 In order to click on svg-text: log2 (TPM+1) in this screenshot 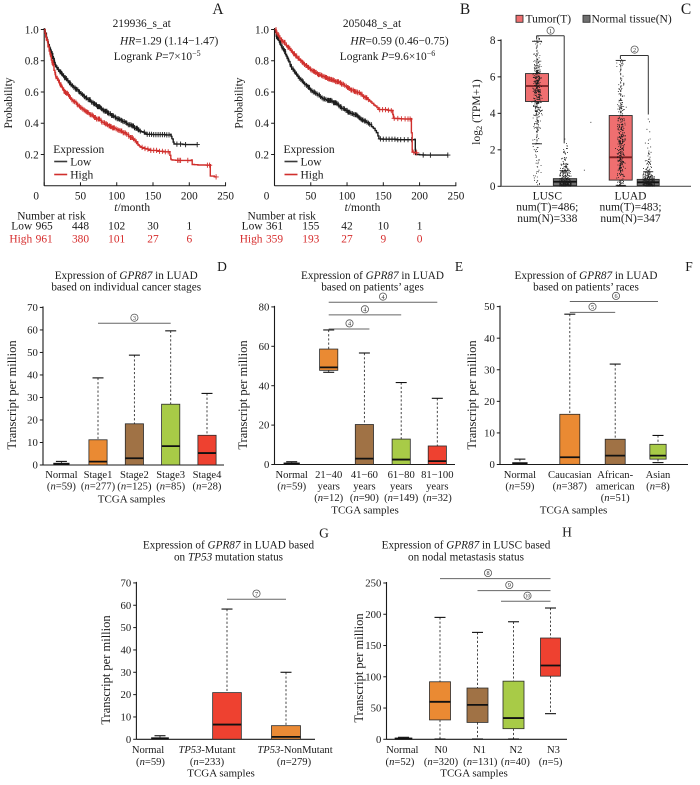, I will do `click(477, 112)`.